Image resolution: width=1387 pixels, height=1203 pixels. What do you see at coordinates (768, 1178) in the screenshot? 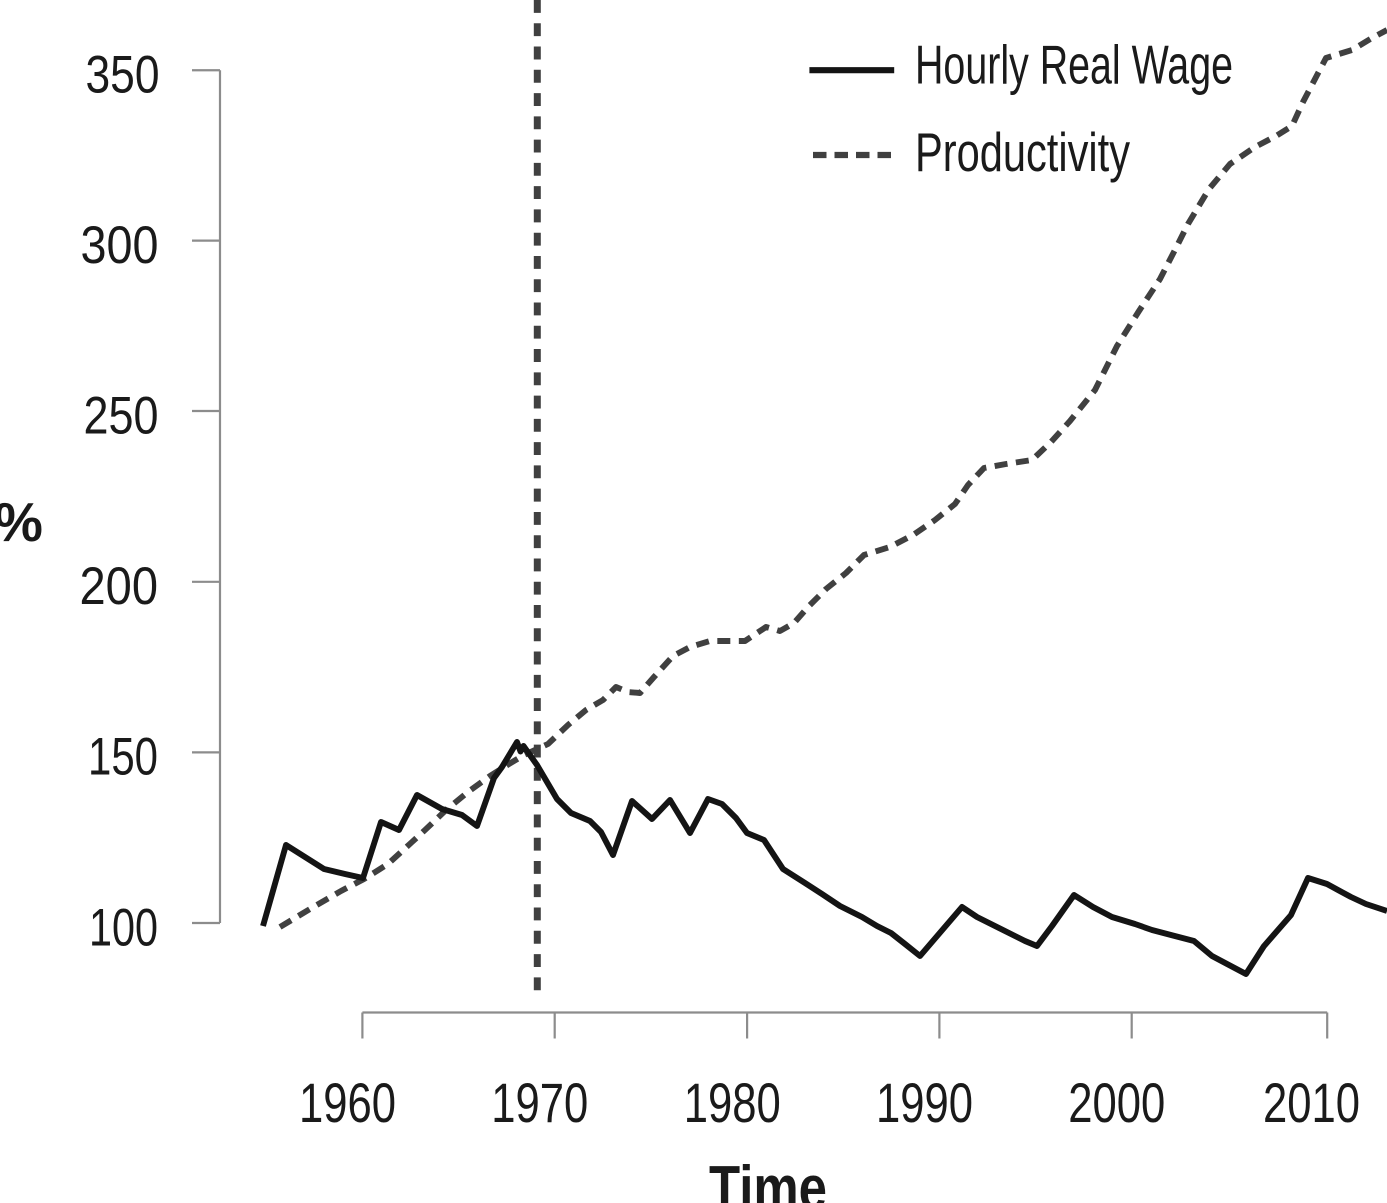
I see `svg-text: Time` at bounding box center [768, 1178].